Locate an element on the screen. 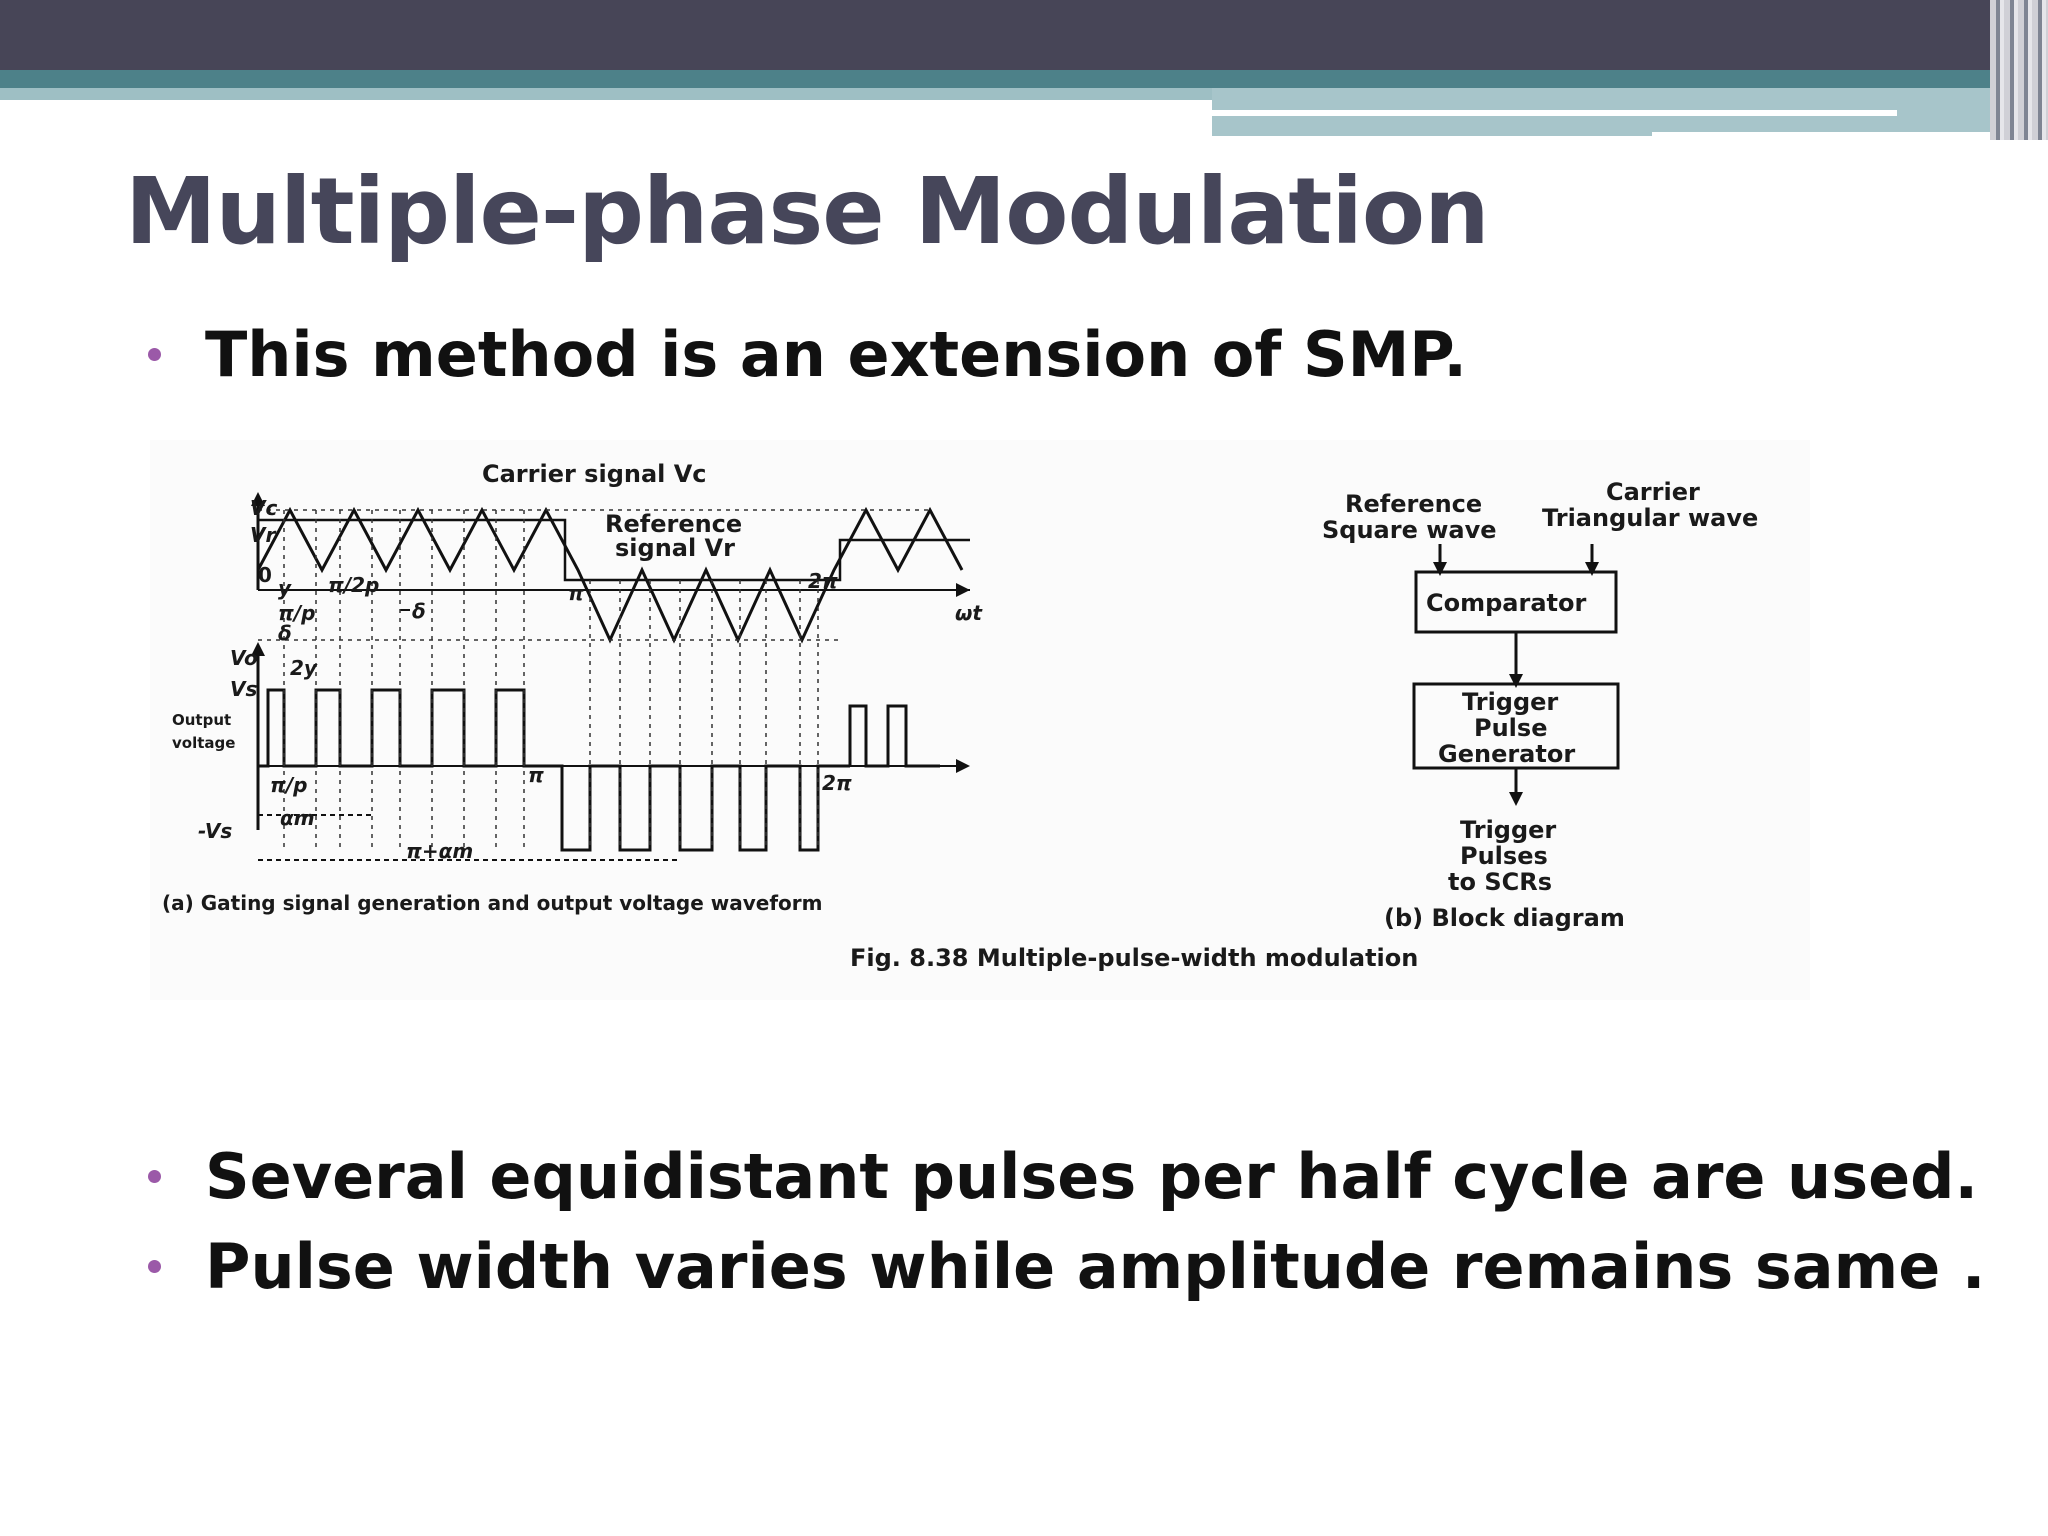 The width and height of the screenshot is (2048, 1536). pi-label-bottom: π is located at coordinates (536, 775).